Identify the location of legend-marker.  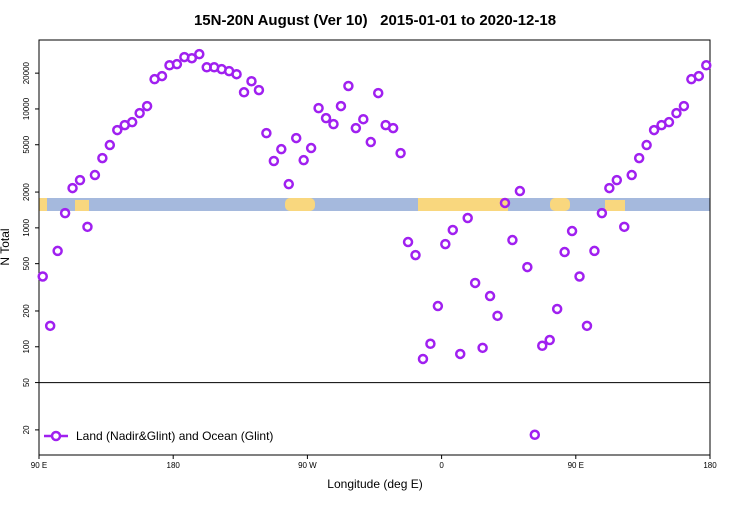
(56, 436).